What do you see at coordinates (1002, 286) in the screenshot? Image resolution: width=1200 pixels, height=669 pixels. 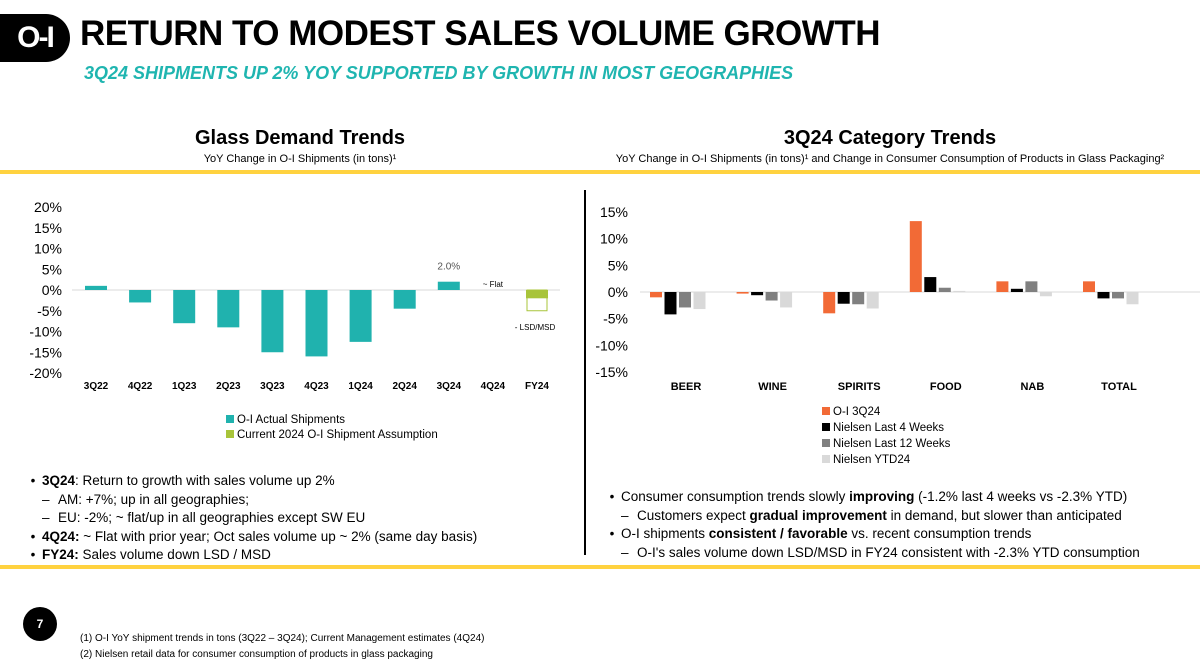 I see `bar-o-i-3q24-nab` at bounding box center [1002, 286].